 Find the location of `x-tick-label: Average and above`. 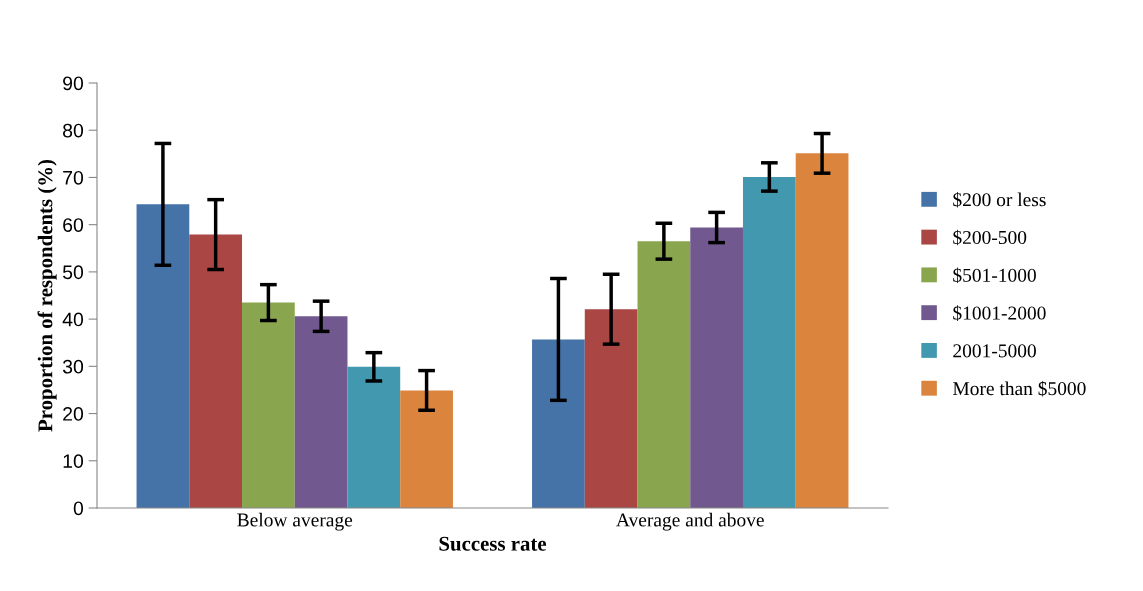

x-tick-label: Average and above is located at coordinates (690, 521).